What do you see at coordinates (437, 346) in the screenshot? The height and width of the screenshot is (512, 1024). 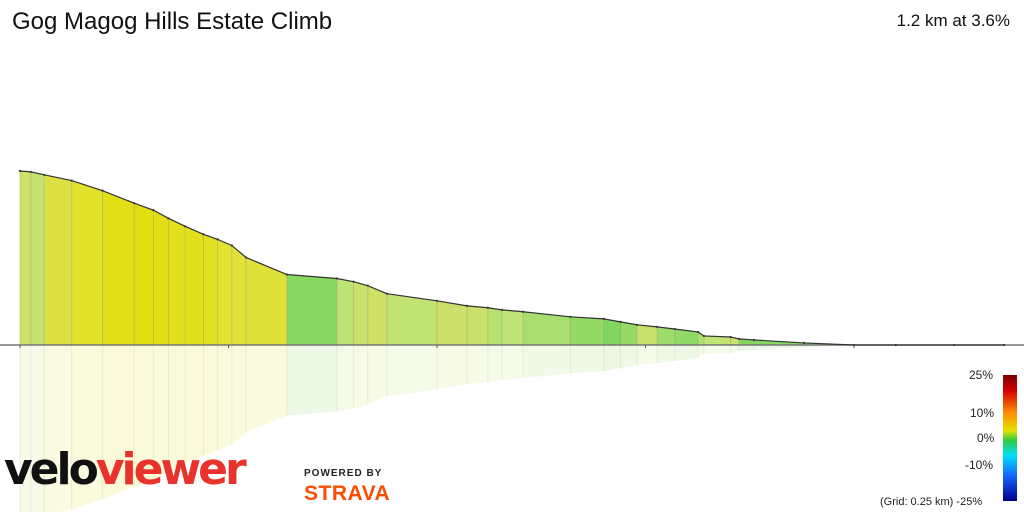 I see `distance-grid-ticks` at bounding box center [437, 346].